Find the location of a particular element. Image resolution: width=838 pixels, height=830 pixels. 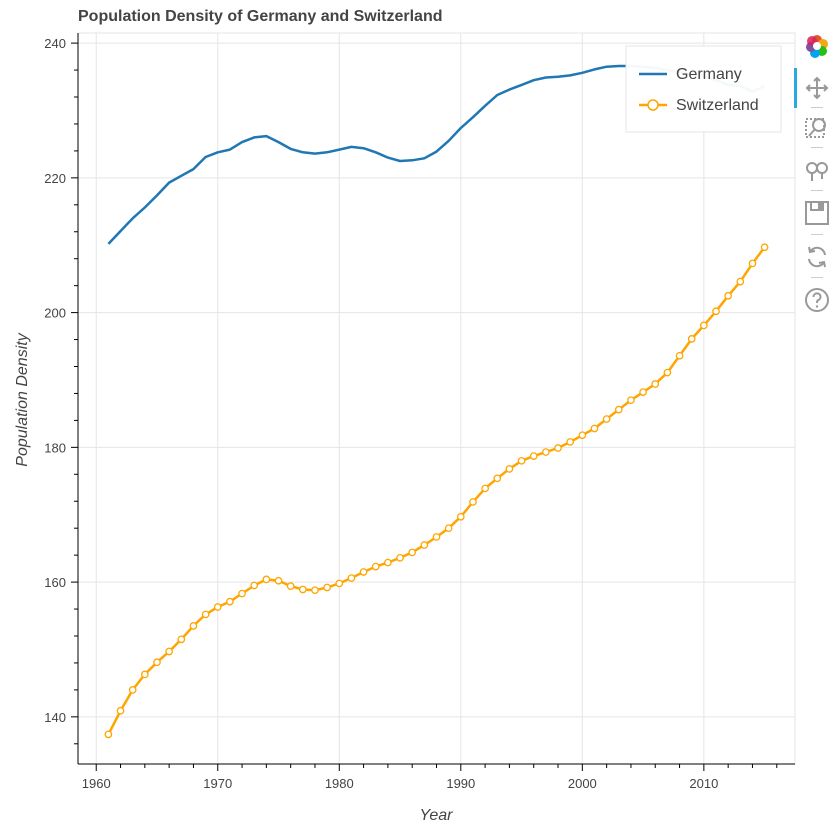

help-icon is located at coordinates (817, 300).